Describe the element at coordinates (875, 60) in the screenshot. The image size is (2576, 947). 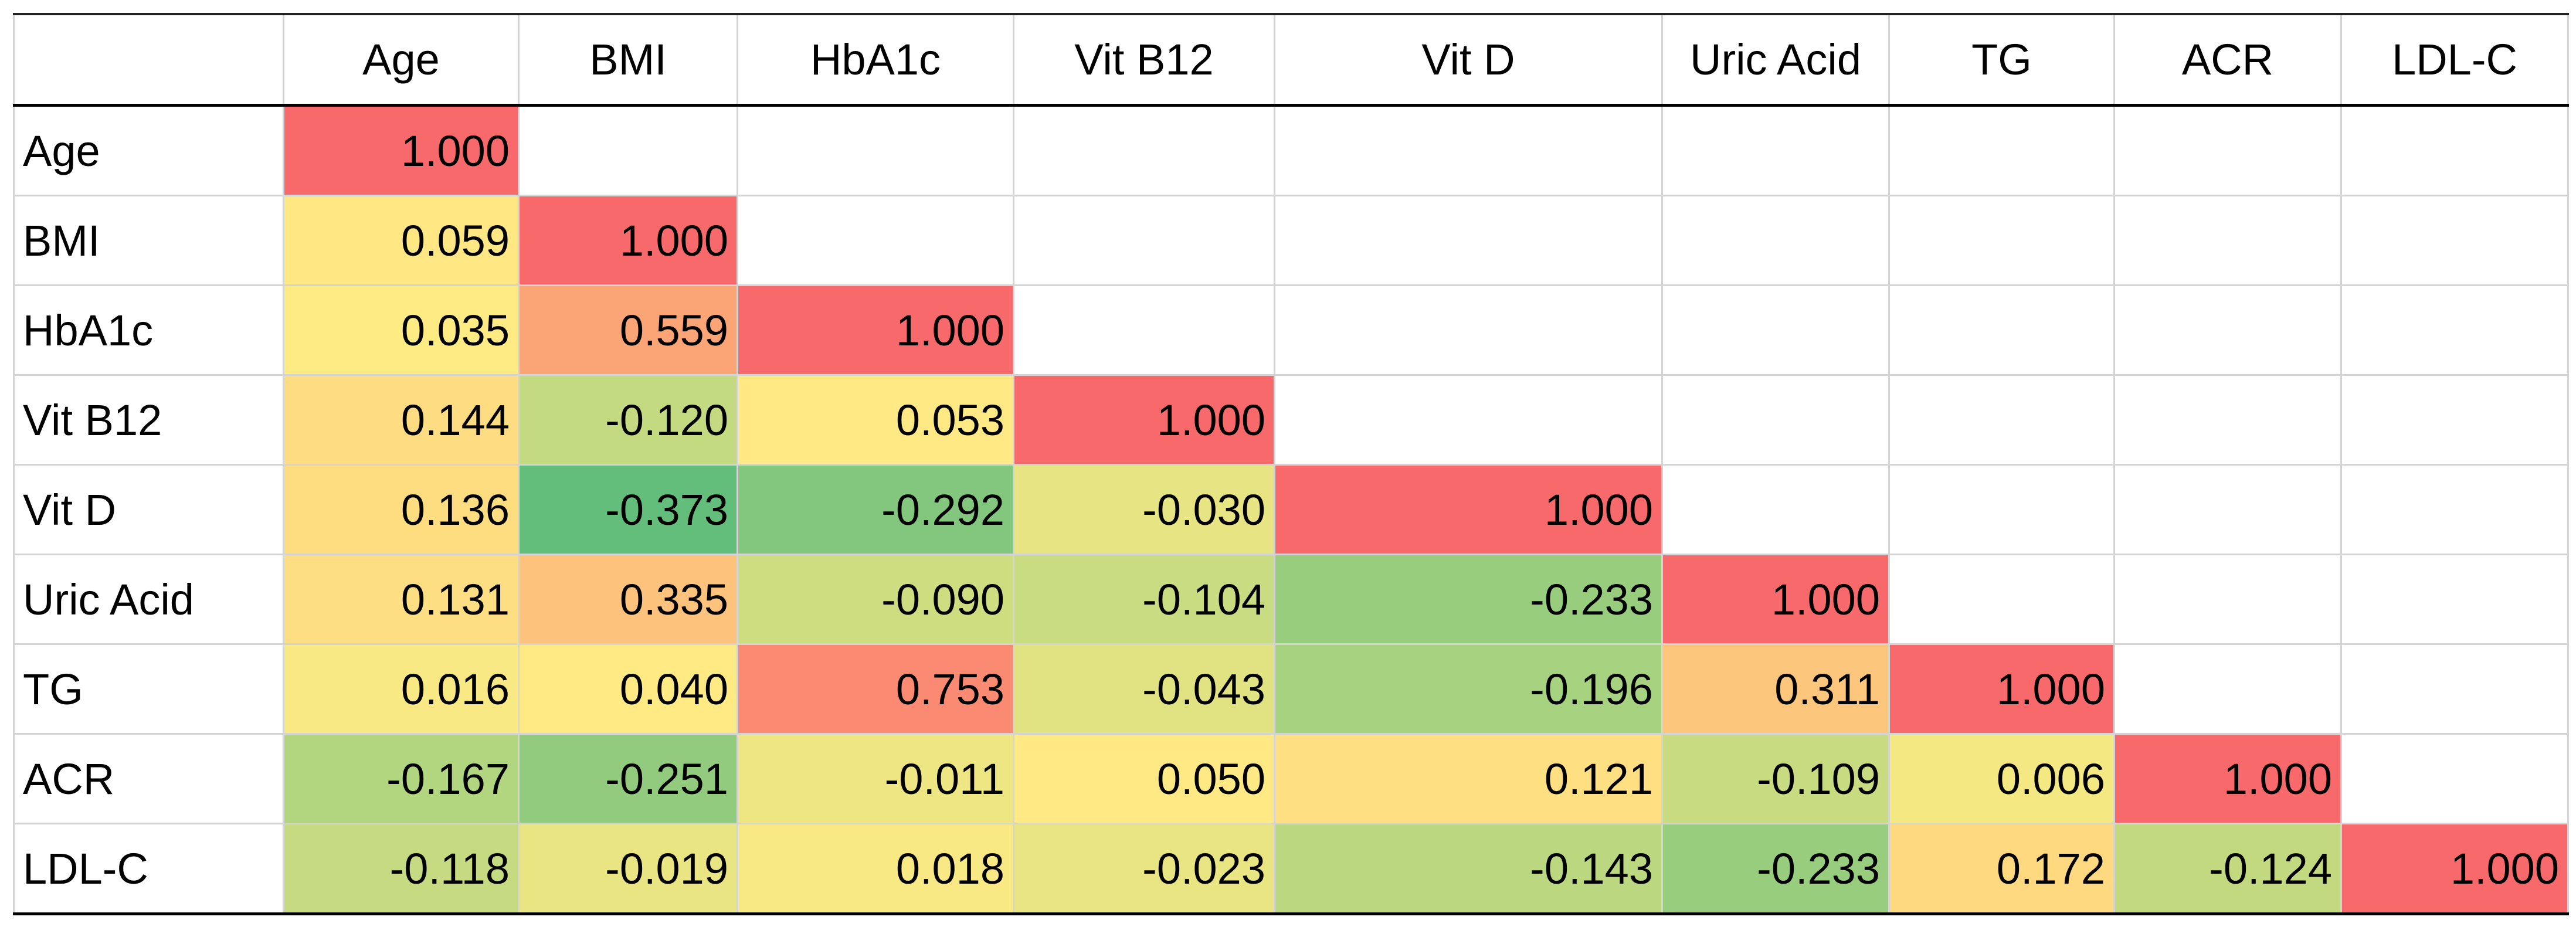
I see `column-header: HbA1c` at that location.